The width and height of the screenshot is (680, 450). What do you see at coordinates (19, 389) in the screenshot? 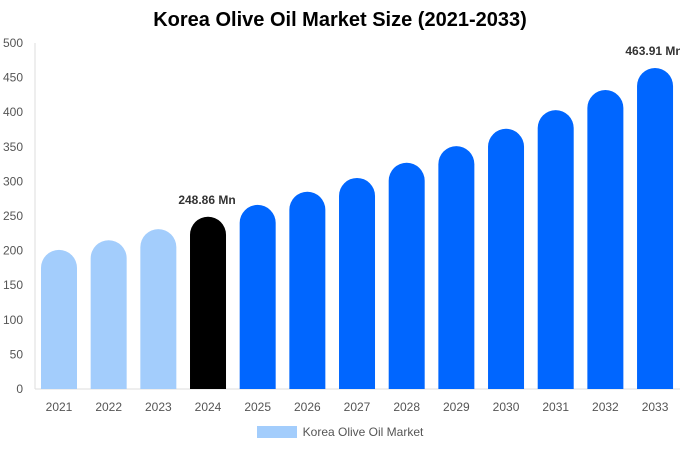
I see `y-tick-label: 0` at bounding box center [19, 389].